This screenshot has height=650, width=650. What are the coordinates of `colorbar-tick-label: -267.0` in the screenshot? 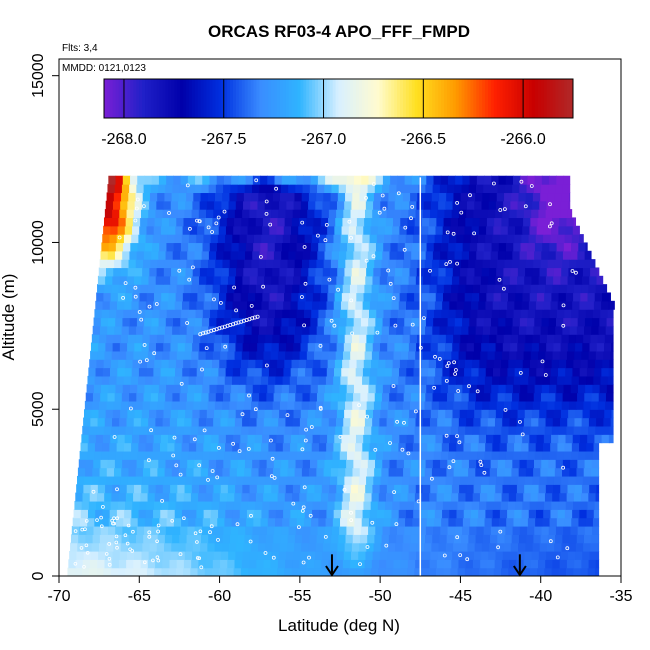 It's located at (323, 139).